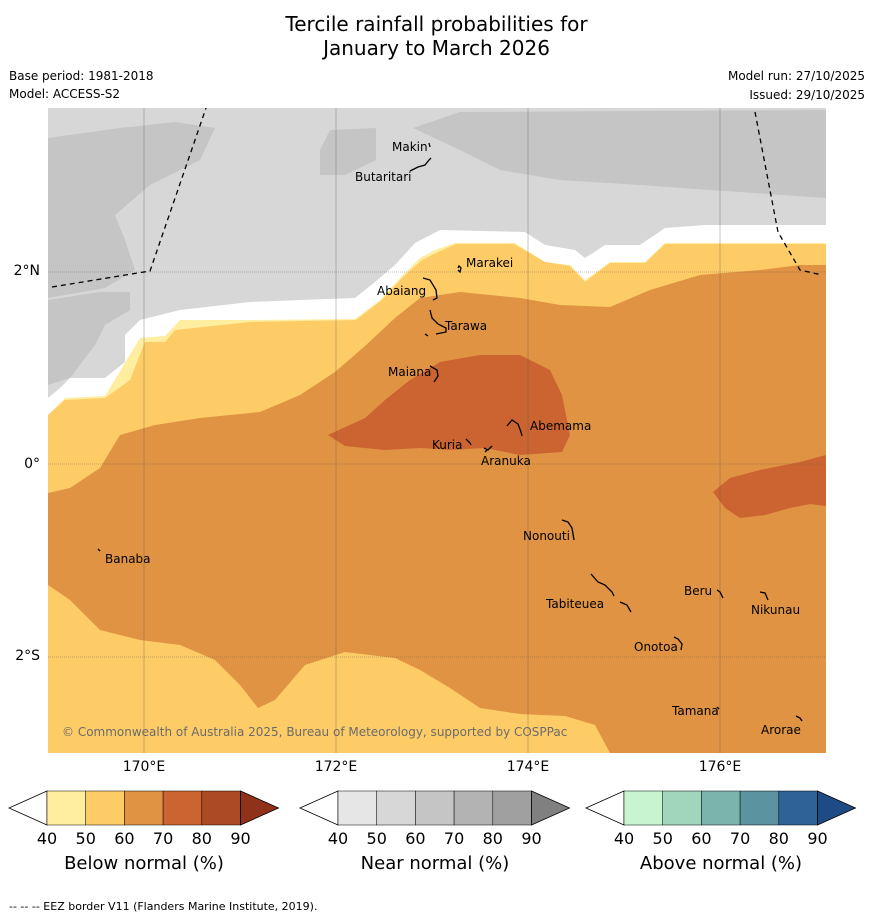 The image size is (873, 919). Describe the element at coordinates (65, 94) in the screenshot. I see `model-name: Model: ACCESS-S2` at that location.